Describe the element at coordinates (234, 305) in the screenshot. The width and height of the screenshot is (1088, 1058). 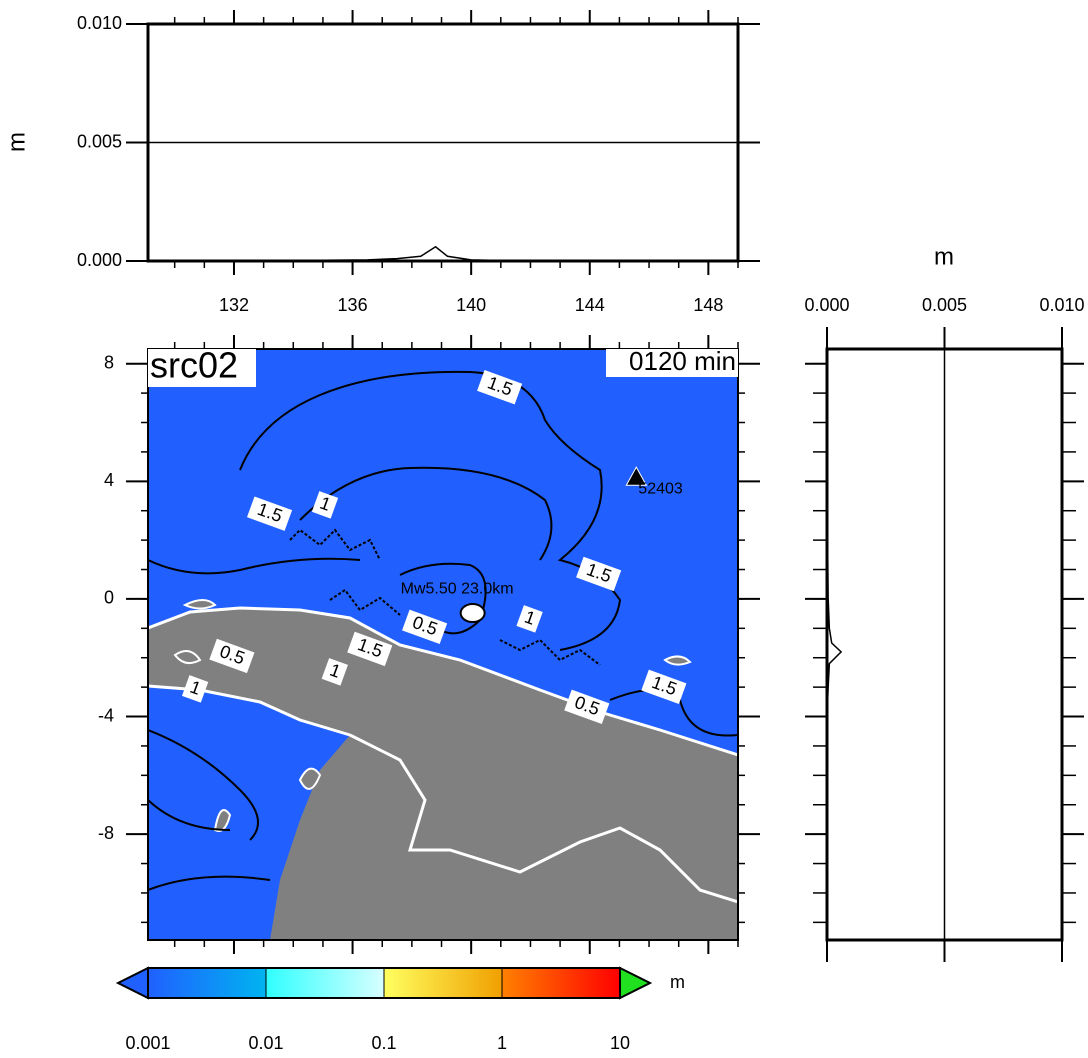
I see `x-tick-label: 132` at that location.